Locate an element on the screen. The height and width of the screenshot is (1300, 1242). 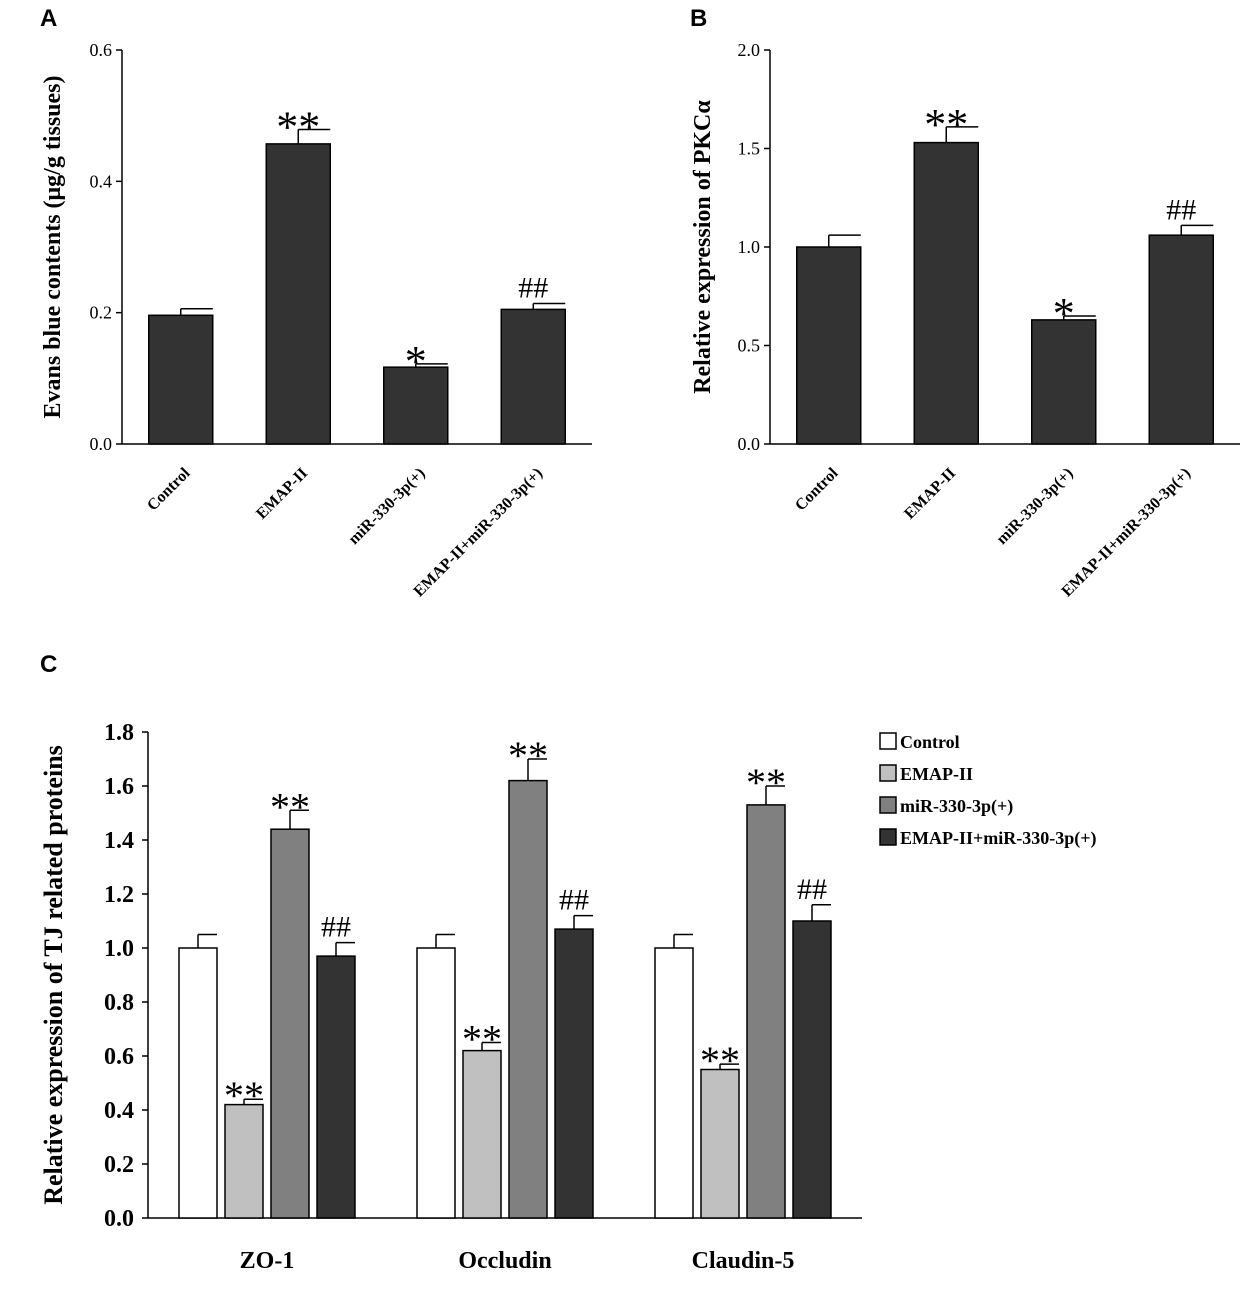
b-annotation: ## is located at coordinates (1181, 209).